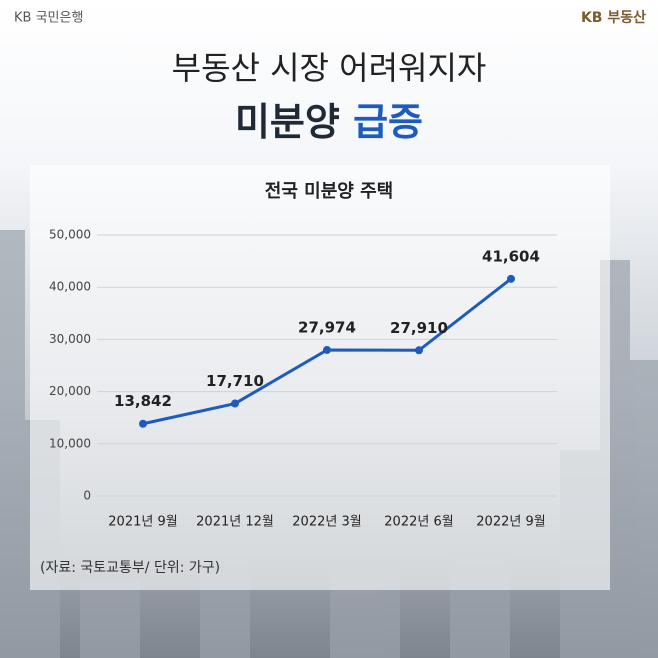  Describe the element at coordinates (329, 191) in the screenshot. I see `chart-title: 전국 미분양 주택` at that location.